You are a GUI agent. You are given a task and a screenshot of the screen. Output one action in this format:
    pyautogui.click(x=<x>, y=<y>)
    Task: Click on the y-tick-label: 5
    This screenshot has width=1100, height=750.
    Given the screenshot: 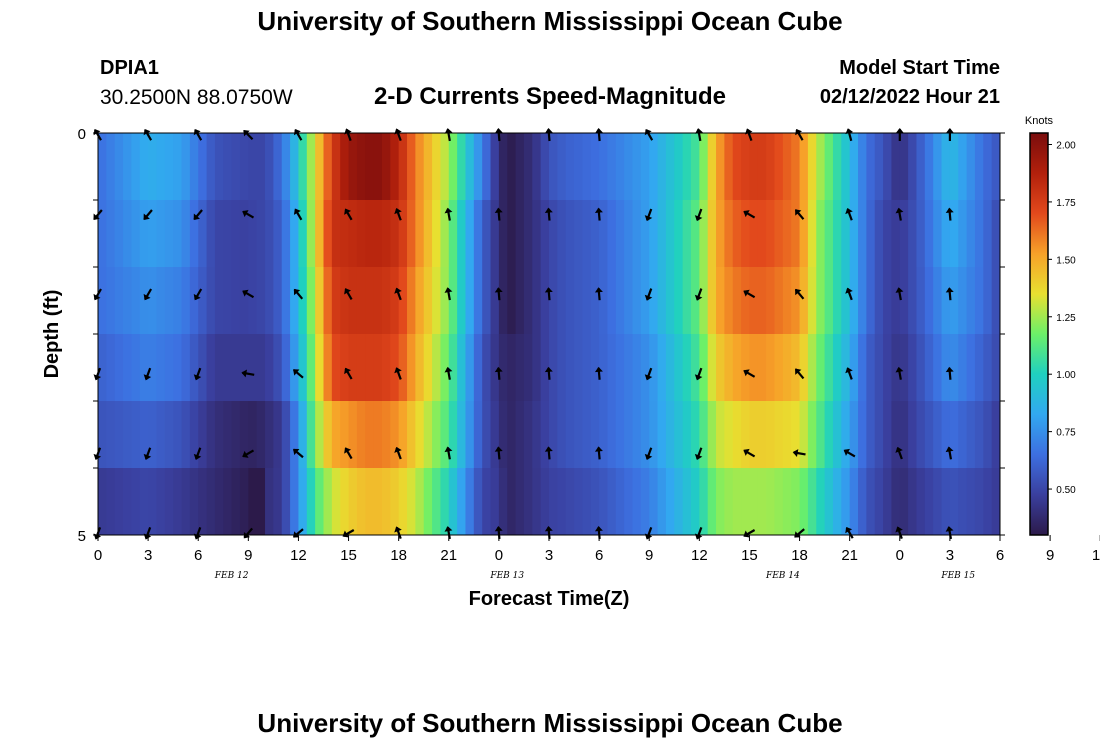 What is the action you would take?
    pyautogui.click(x=82, y=536)
    